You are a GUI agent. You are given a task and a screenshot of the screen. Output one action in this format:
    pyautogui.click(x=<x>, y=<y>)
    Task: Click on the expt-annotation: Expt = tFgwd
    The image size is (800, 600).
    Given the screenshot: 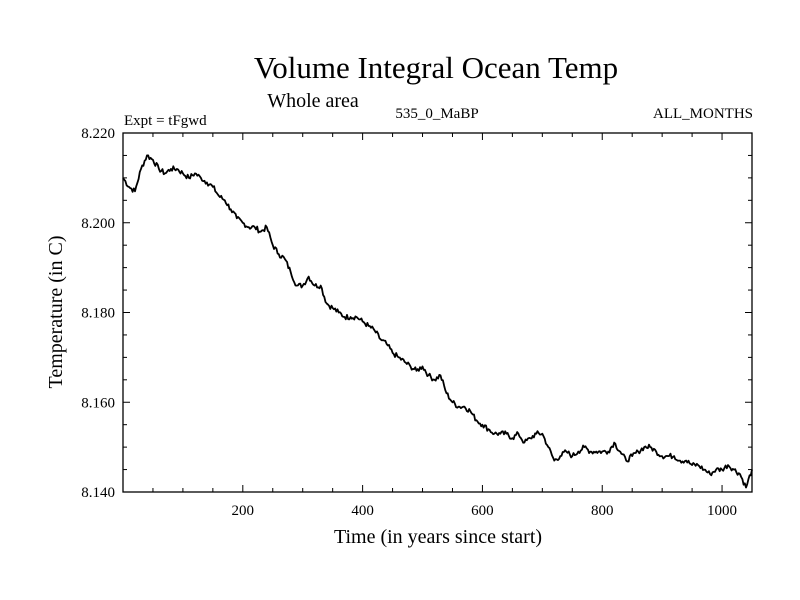 What is the action you would take?
    pyautogui.click(x=165, y=121)
    